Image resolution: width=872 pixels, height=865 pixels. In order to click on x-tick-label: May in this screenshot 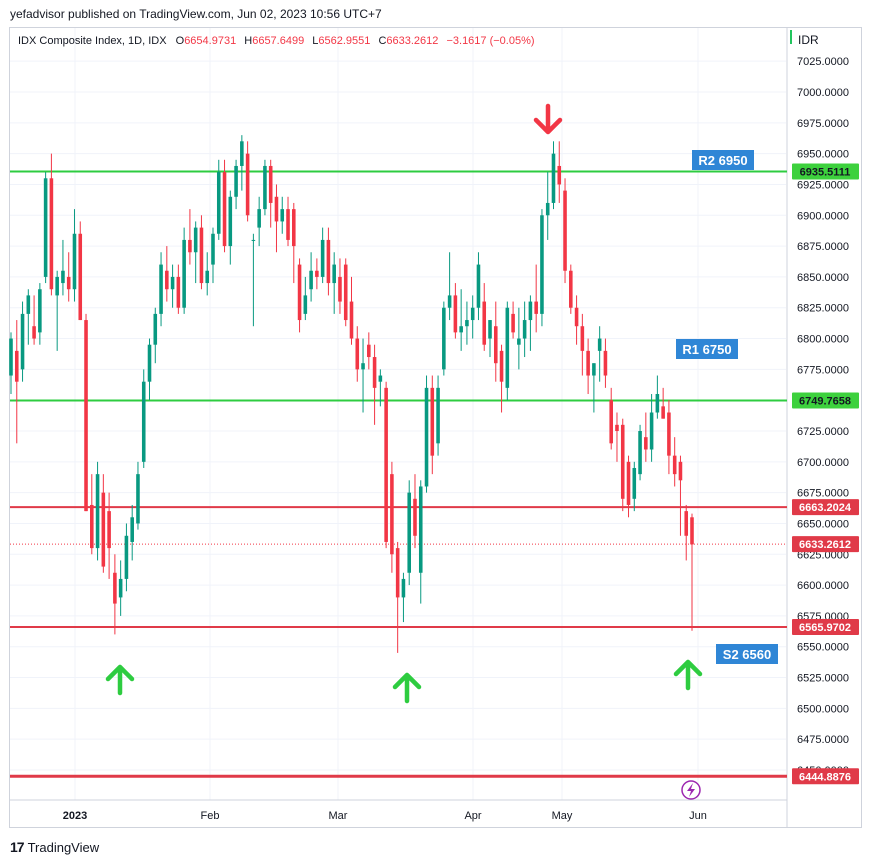, I will do `click(562, 816)`.